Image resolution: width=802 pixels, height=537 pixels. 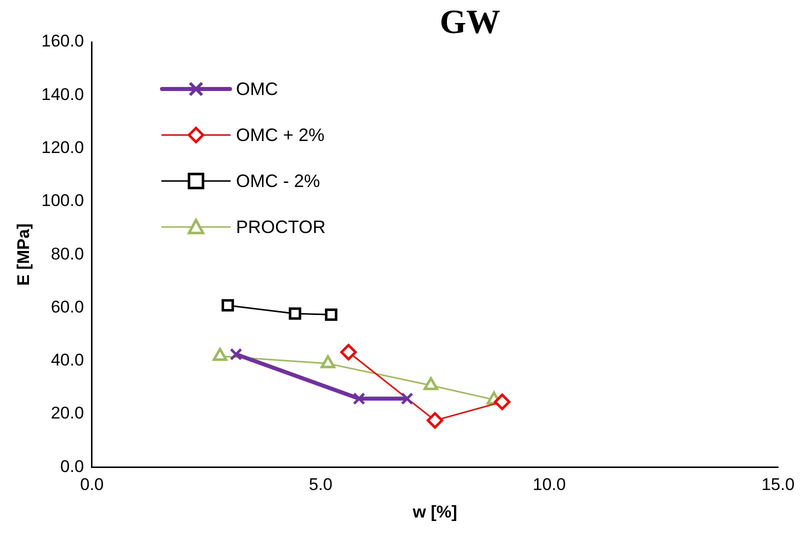 I want to click on legend-label: OMC + 2%, so click(x=280, y=135).